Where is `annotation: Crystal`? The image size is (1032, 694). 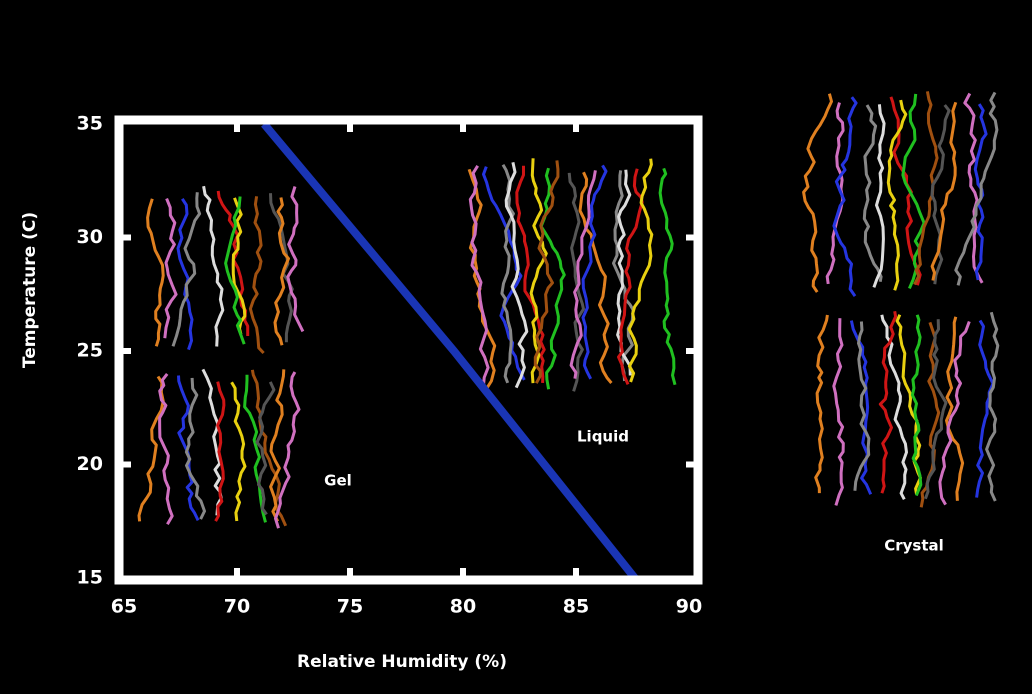
annotation: Crystal is located at coordinates (914, 546).